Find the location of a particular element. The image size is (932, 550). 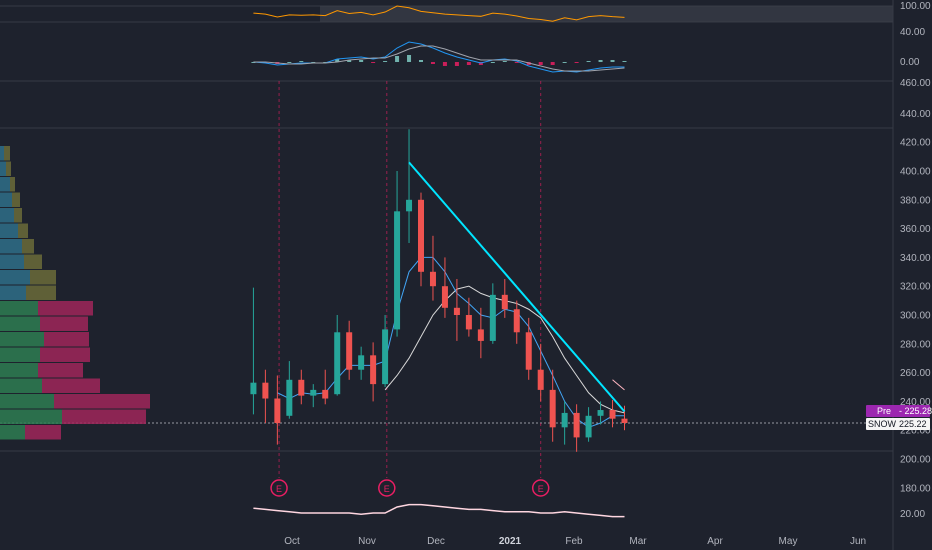

earnings-label: E is located at coordinates (279, 489).